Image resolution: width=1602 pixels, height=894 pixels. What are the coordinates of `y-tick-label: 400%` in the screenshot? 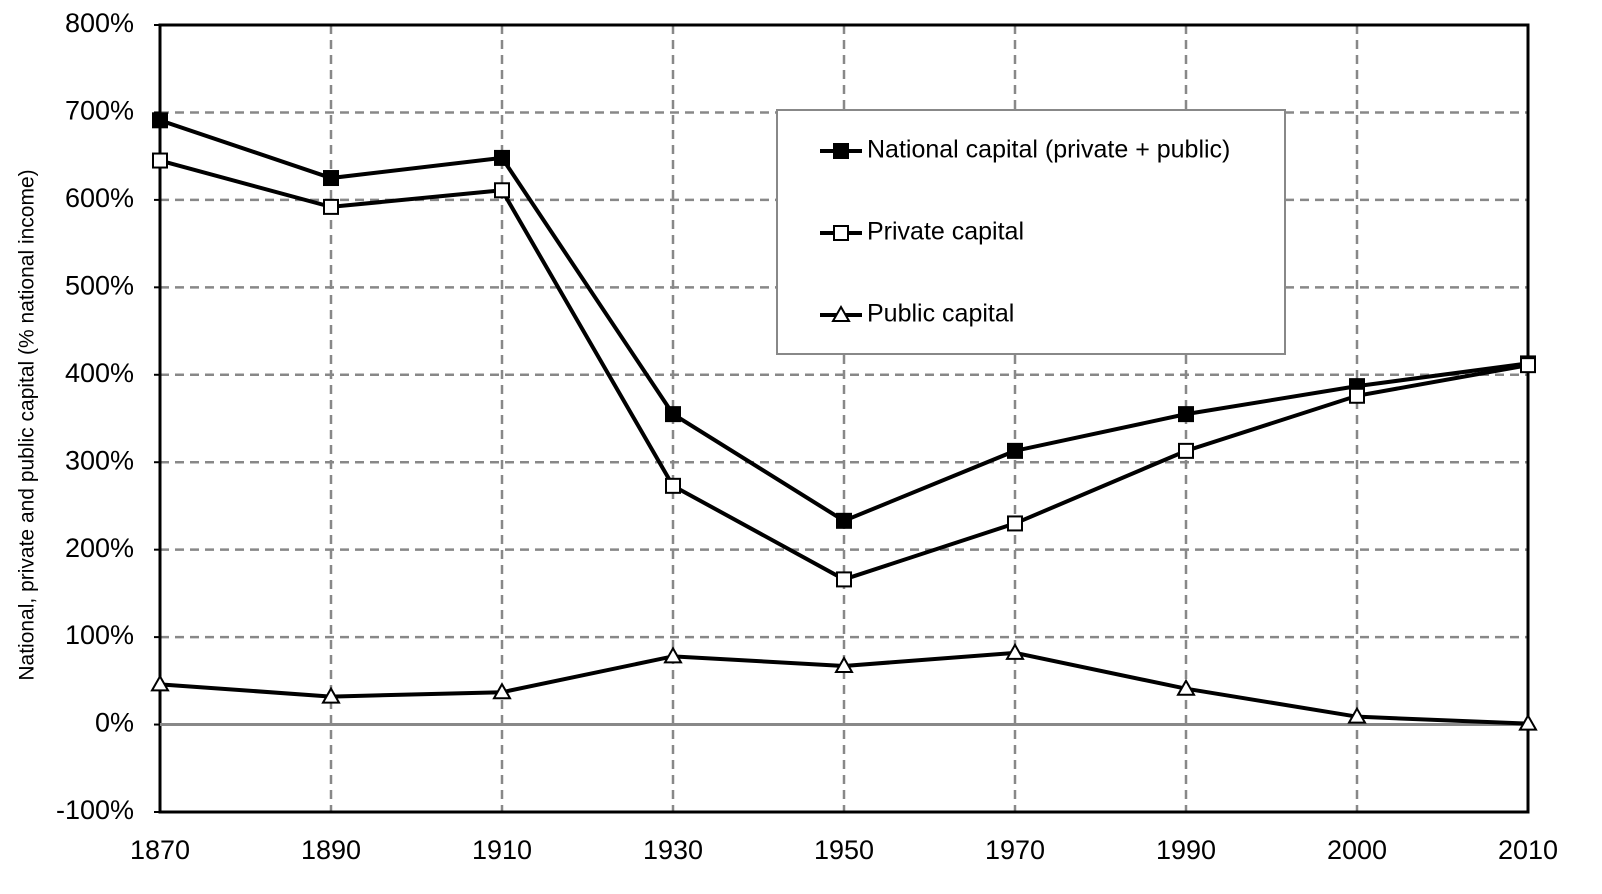 It's located at (99, 373).